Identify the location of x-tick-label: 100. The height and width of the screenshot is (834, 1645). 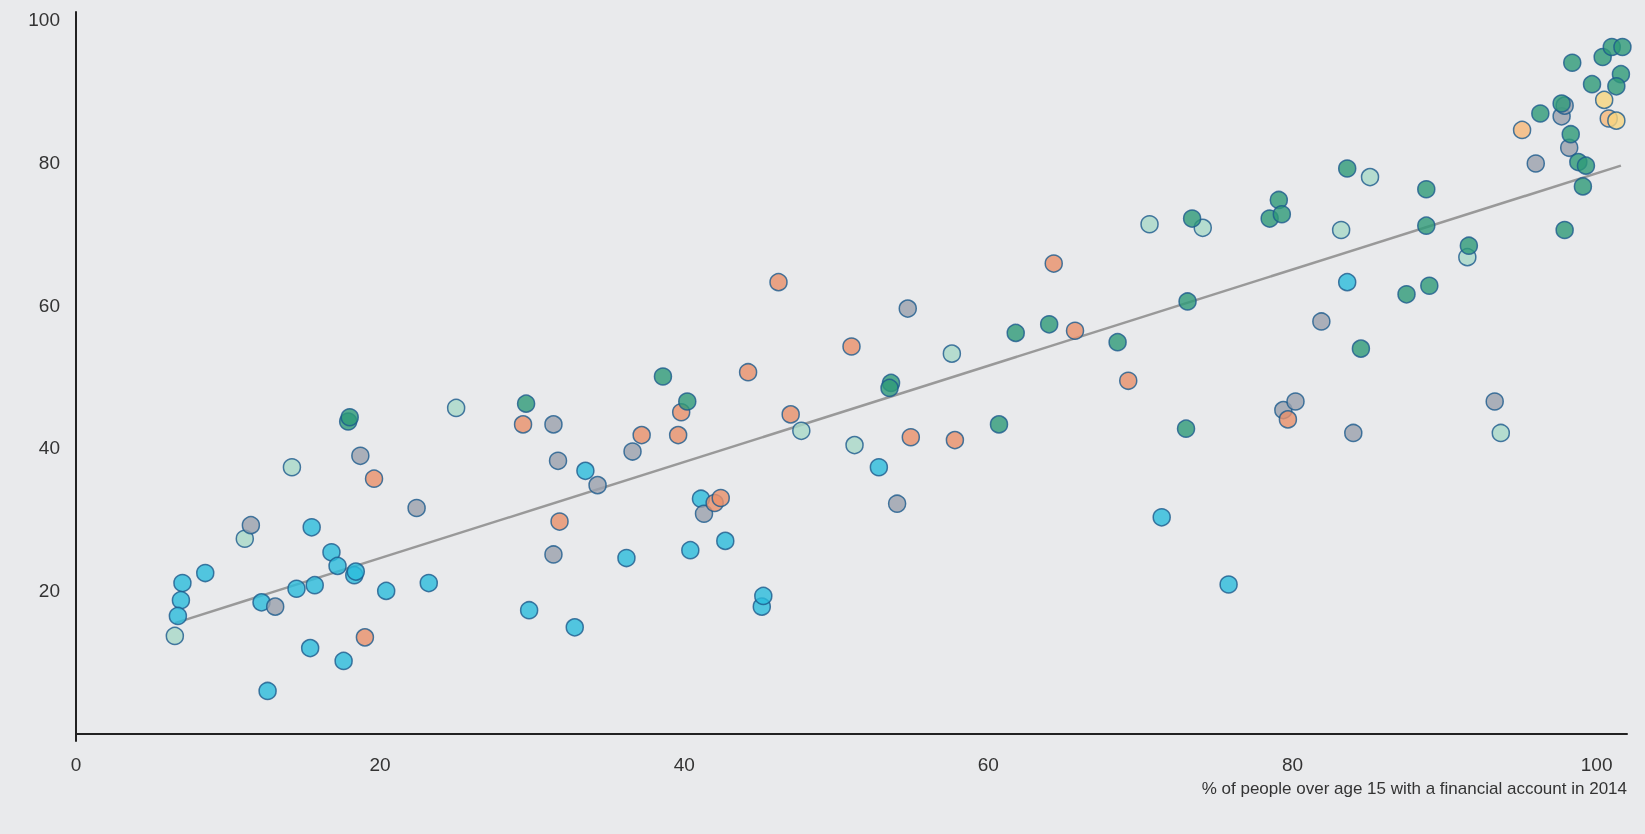
(1596, 764).